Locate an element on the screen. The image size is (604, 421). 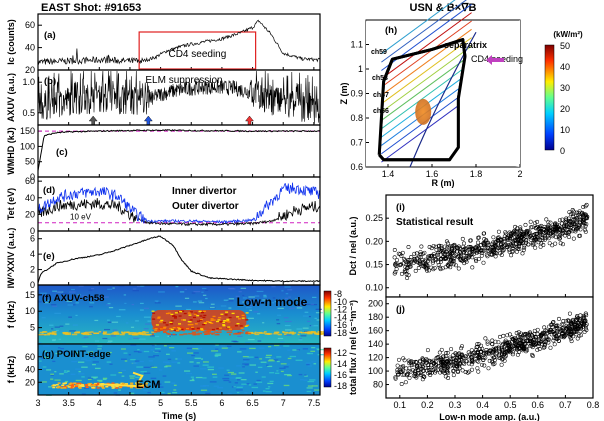
y-tick-label: 0.20 is located at coordinates (374, 241).